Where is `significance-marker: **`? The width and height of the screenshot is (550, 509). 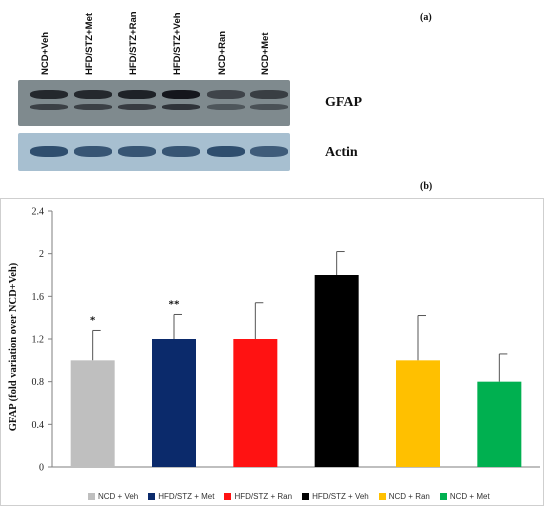
significance-marker: ** is located at coordinates (175, 304).